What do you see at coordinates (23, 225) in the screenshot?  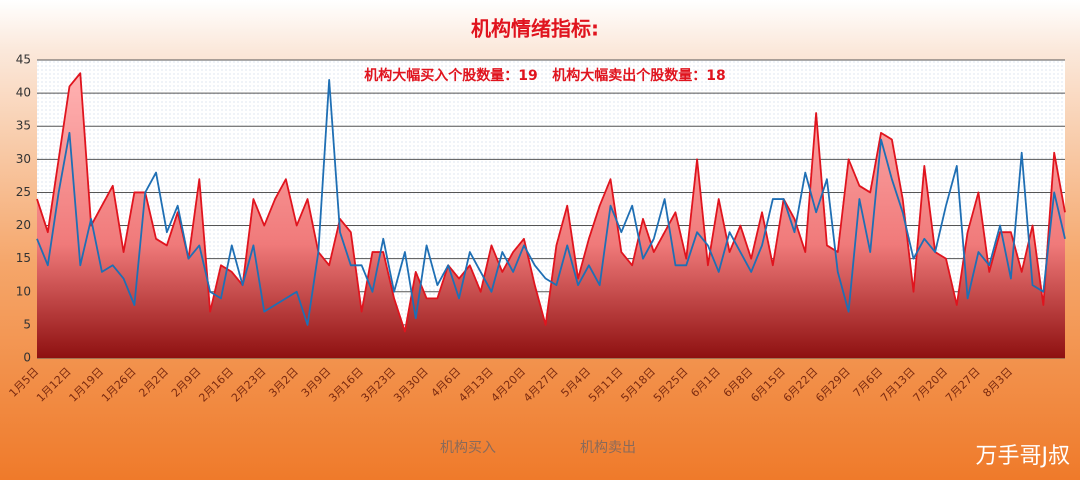 I see `y-tick-label: 20` at bounding box center [23, 225].